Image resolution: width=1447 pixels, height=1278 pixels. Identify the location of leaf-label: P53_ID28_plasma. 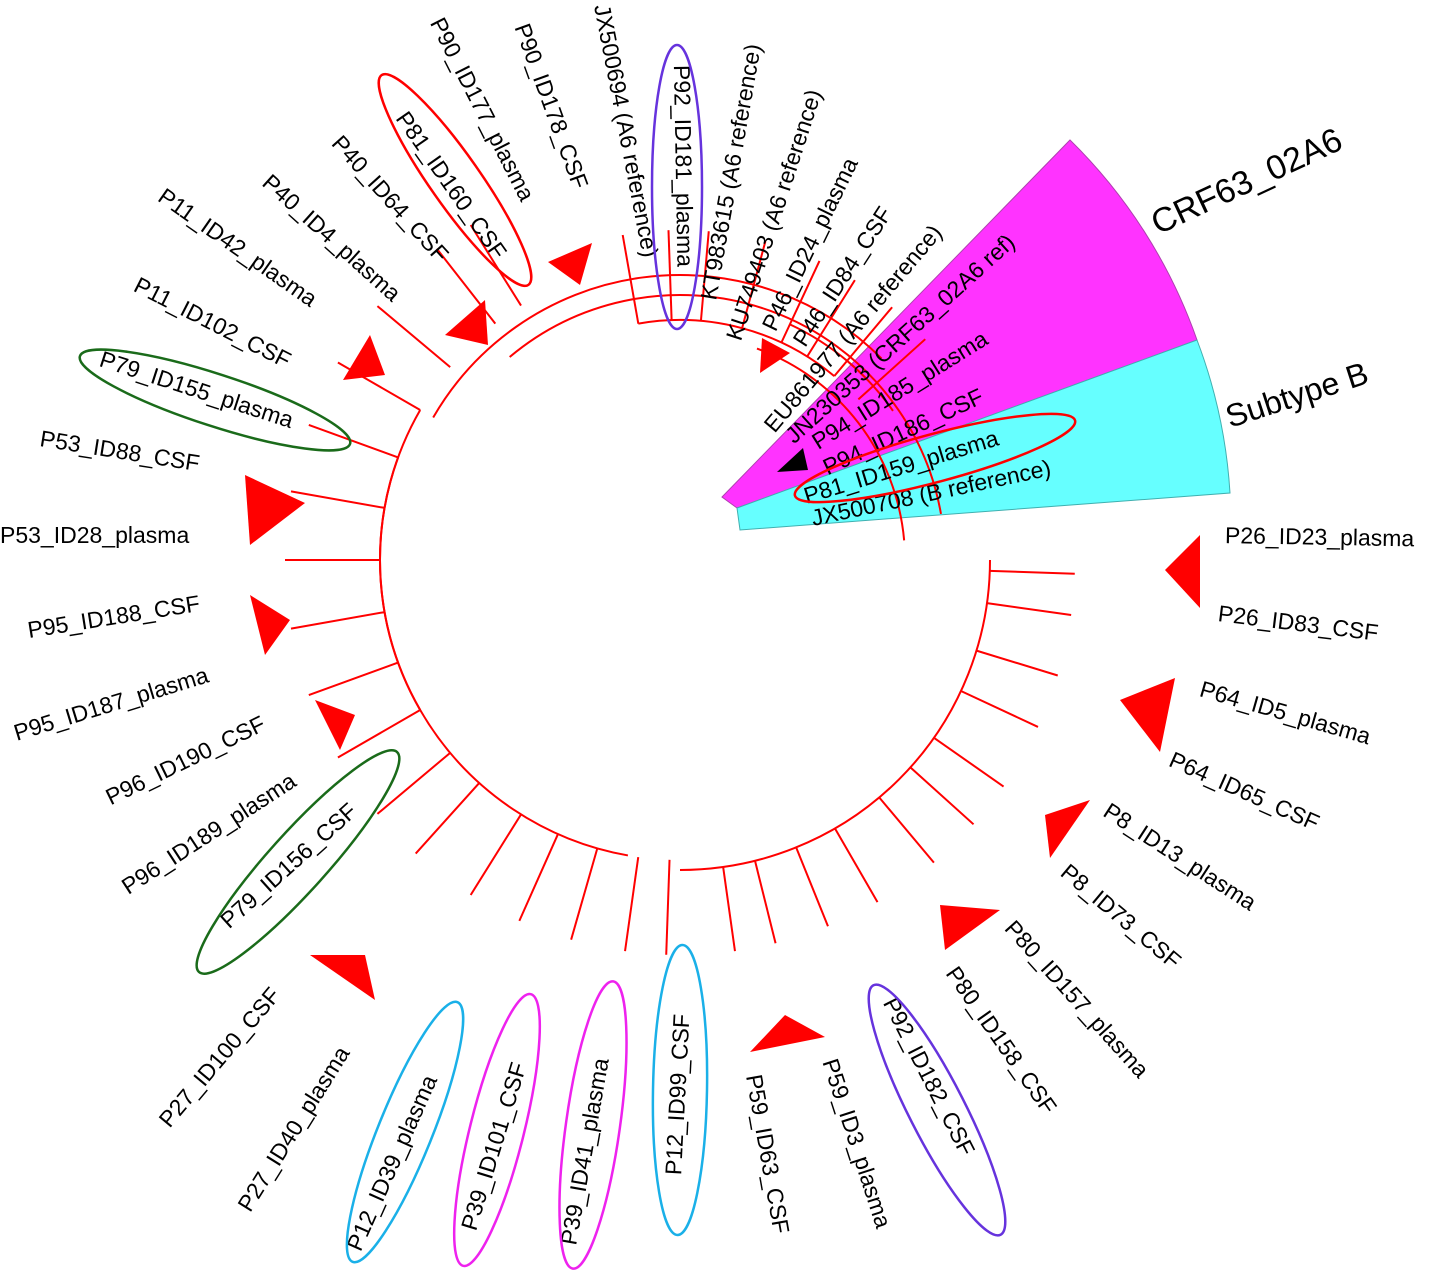
(94, 535).